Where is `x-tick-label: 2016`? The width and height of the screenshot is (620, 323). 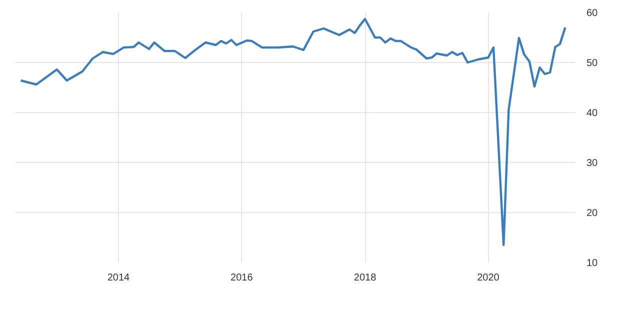 x-tick-label: 2016 is located at coordinates (242, 278).